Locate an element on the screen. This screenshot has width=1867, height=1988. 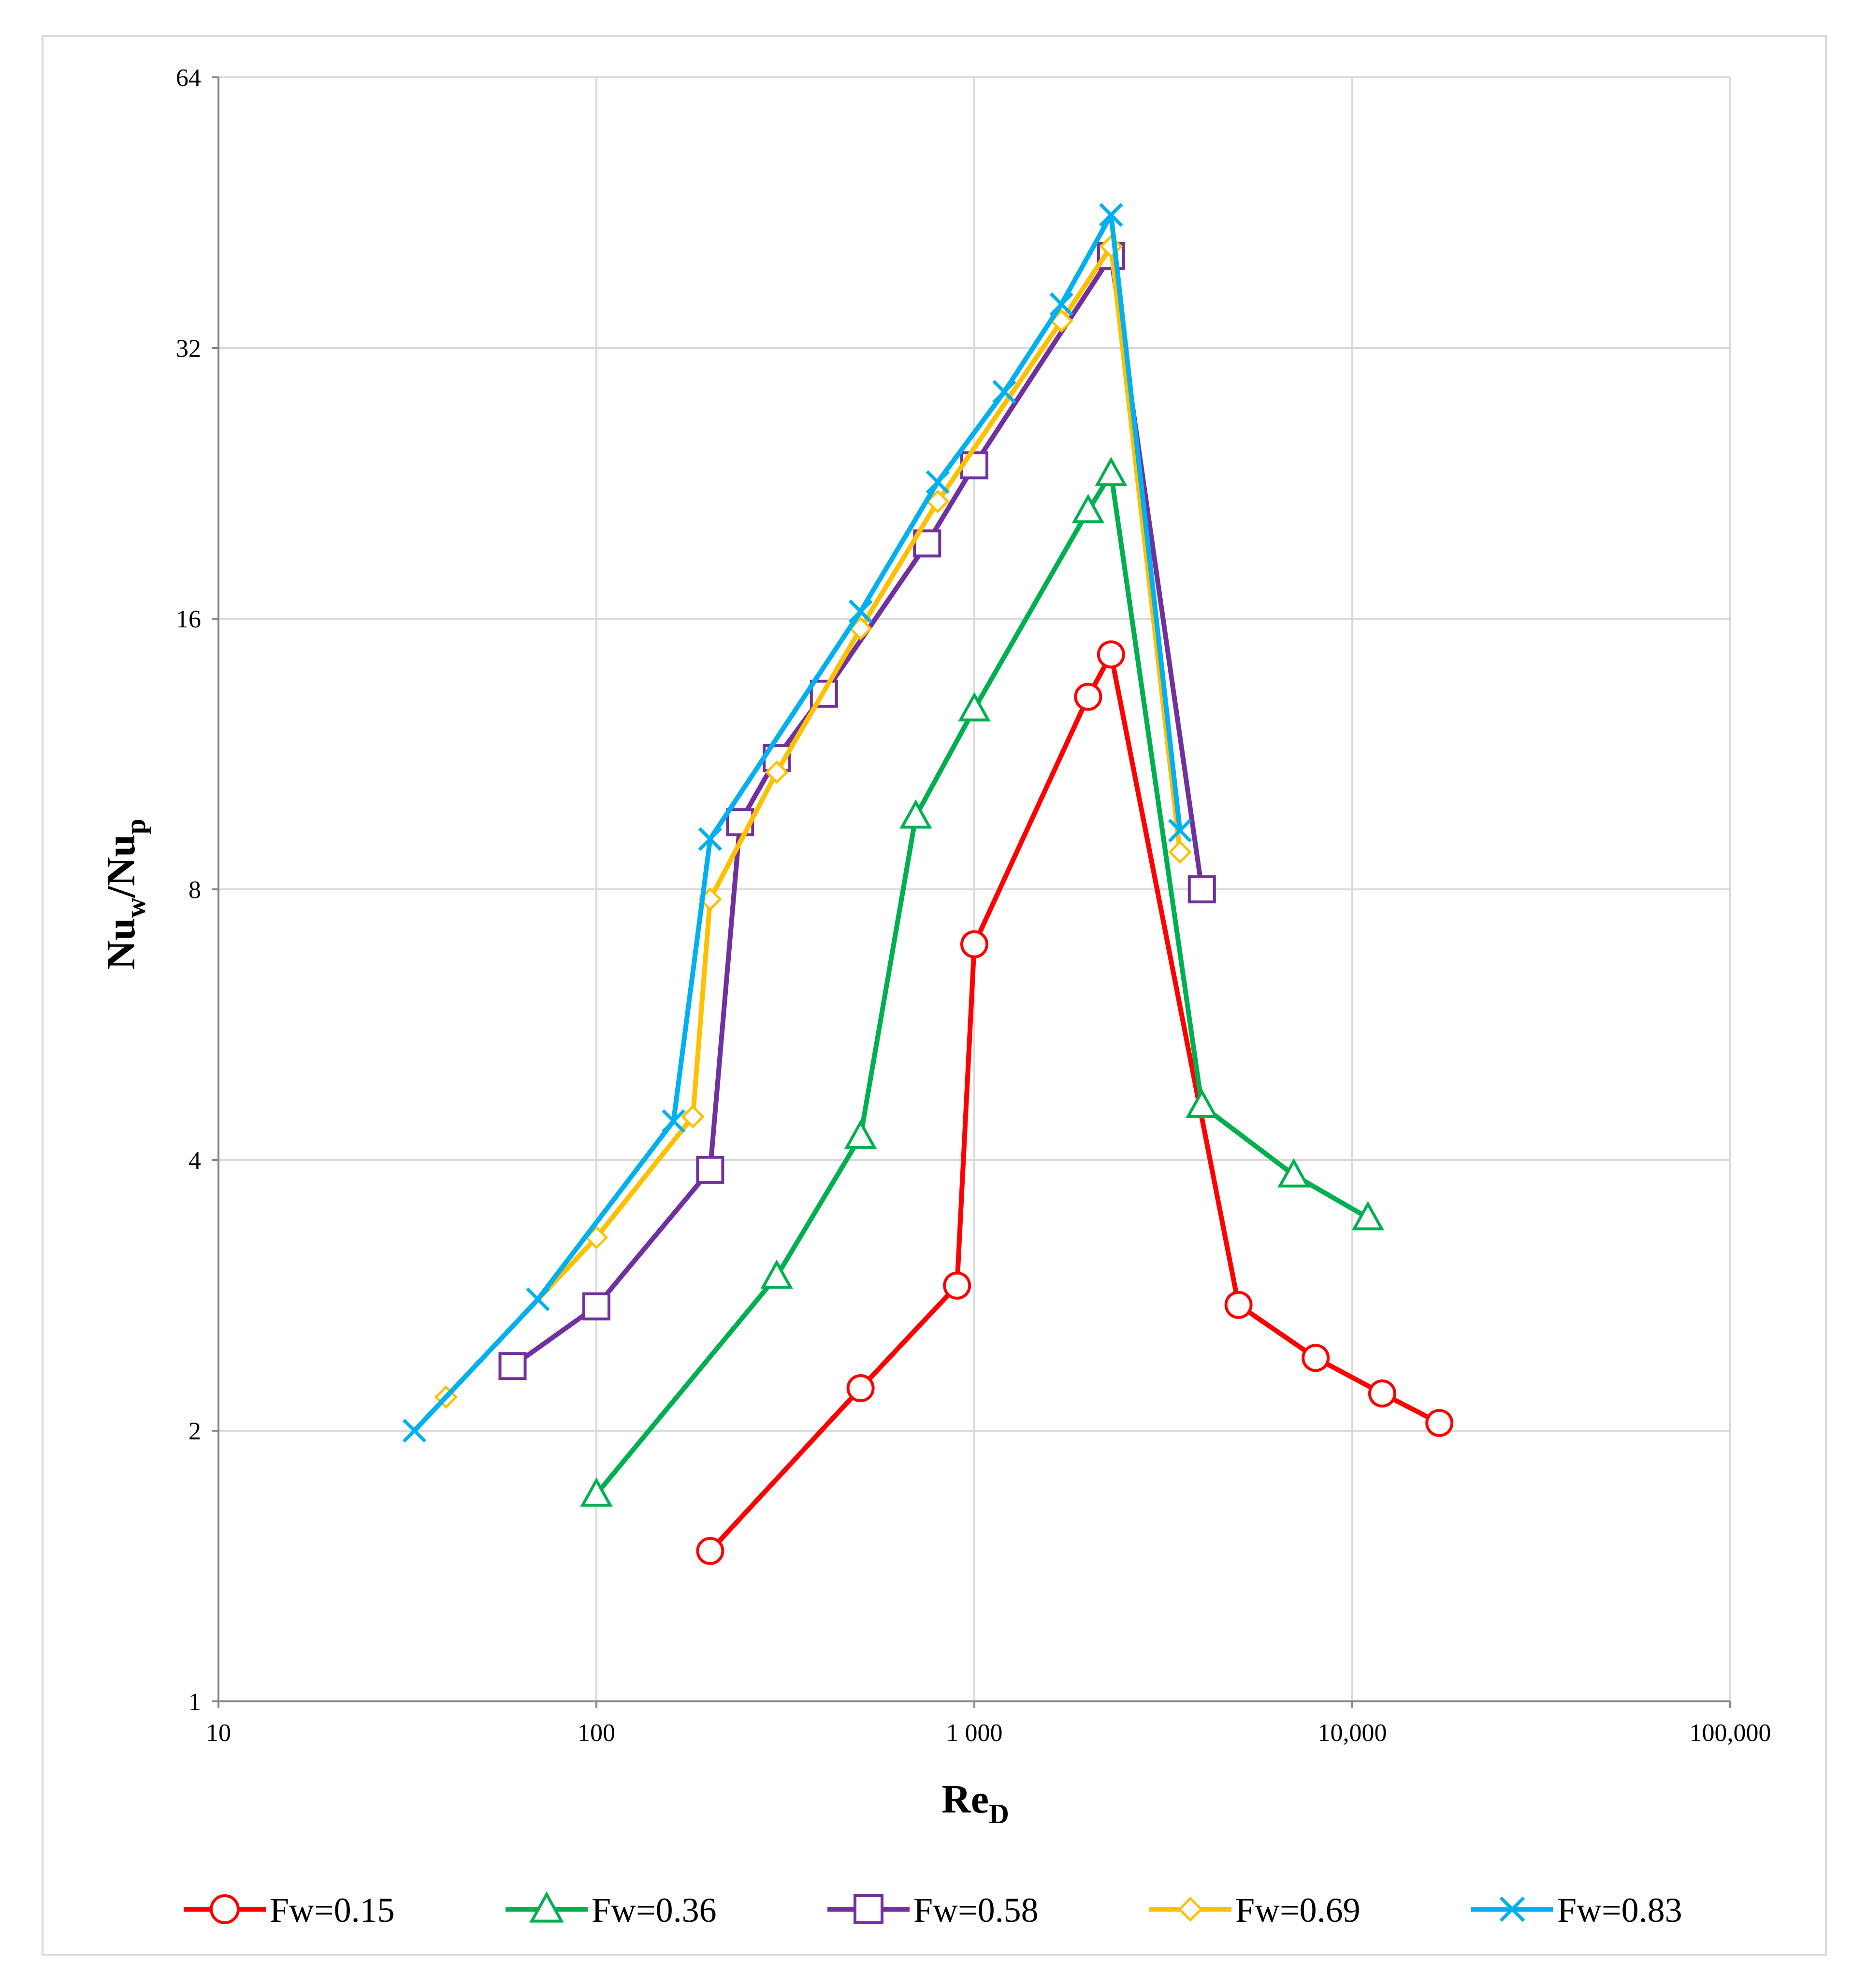
legend-item: Fw=0.36 is located at coordinates (611, 1910).